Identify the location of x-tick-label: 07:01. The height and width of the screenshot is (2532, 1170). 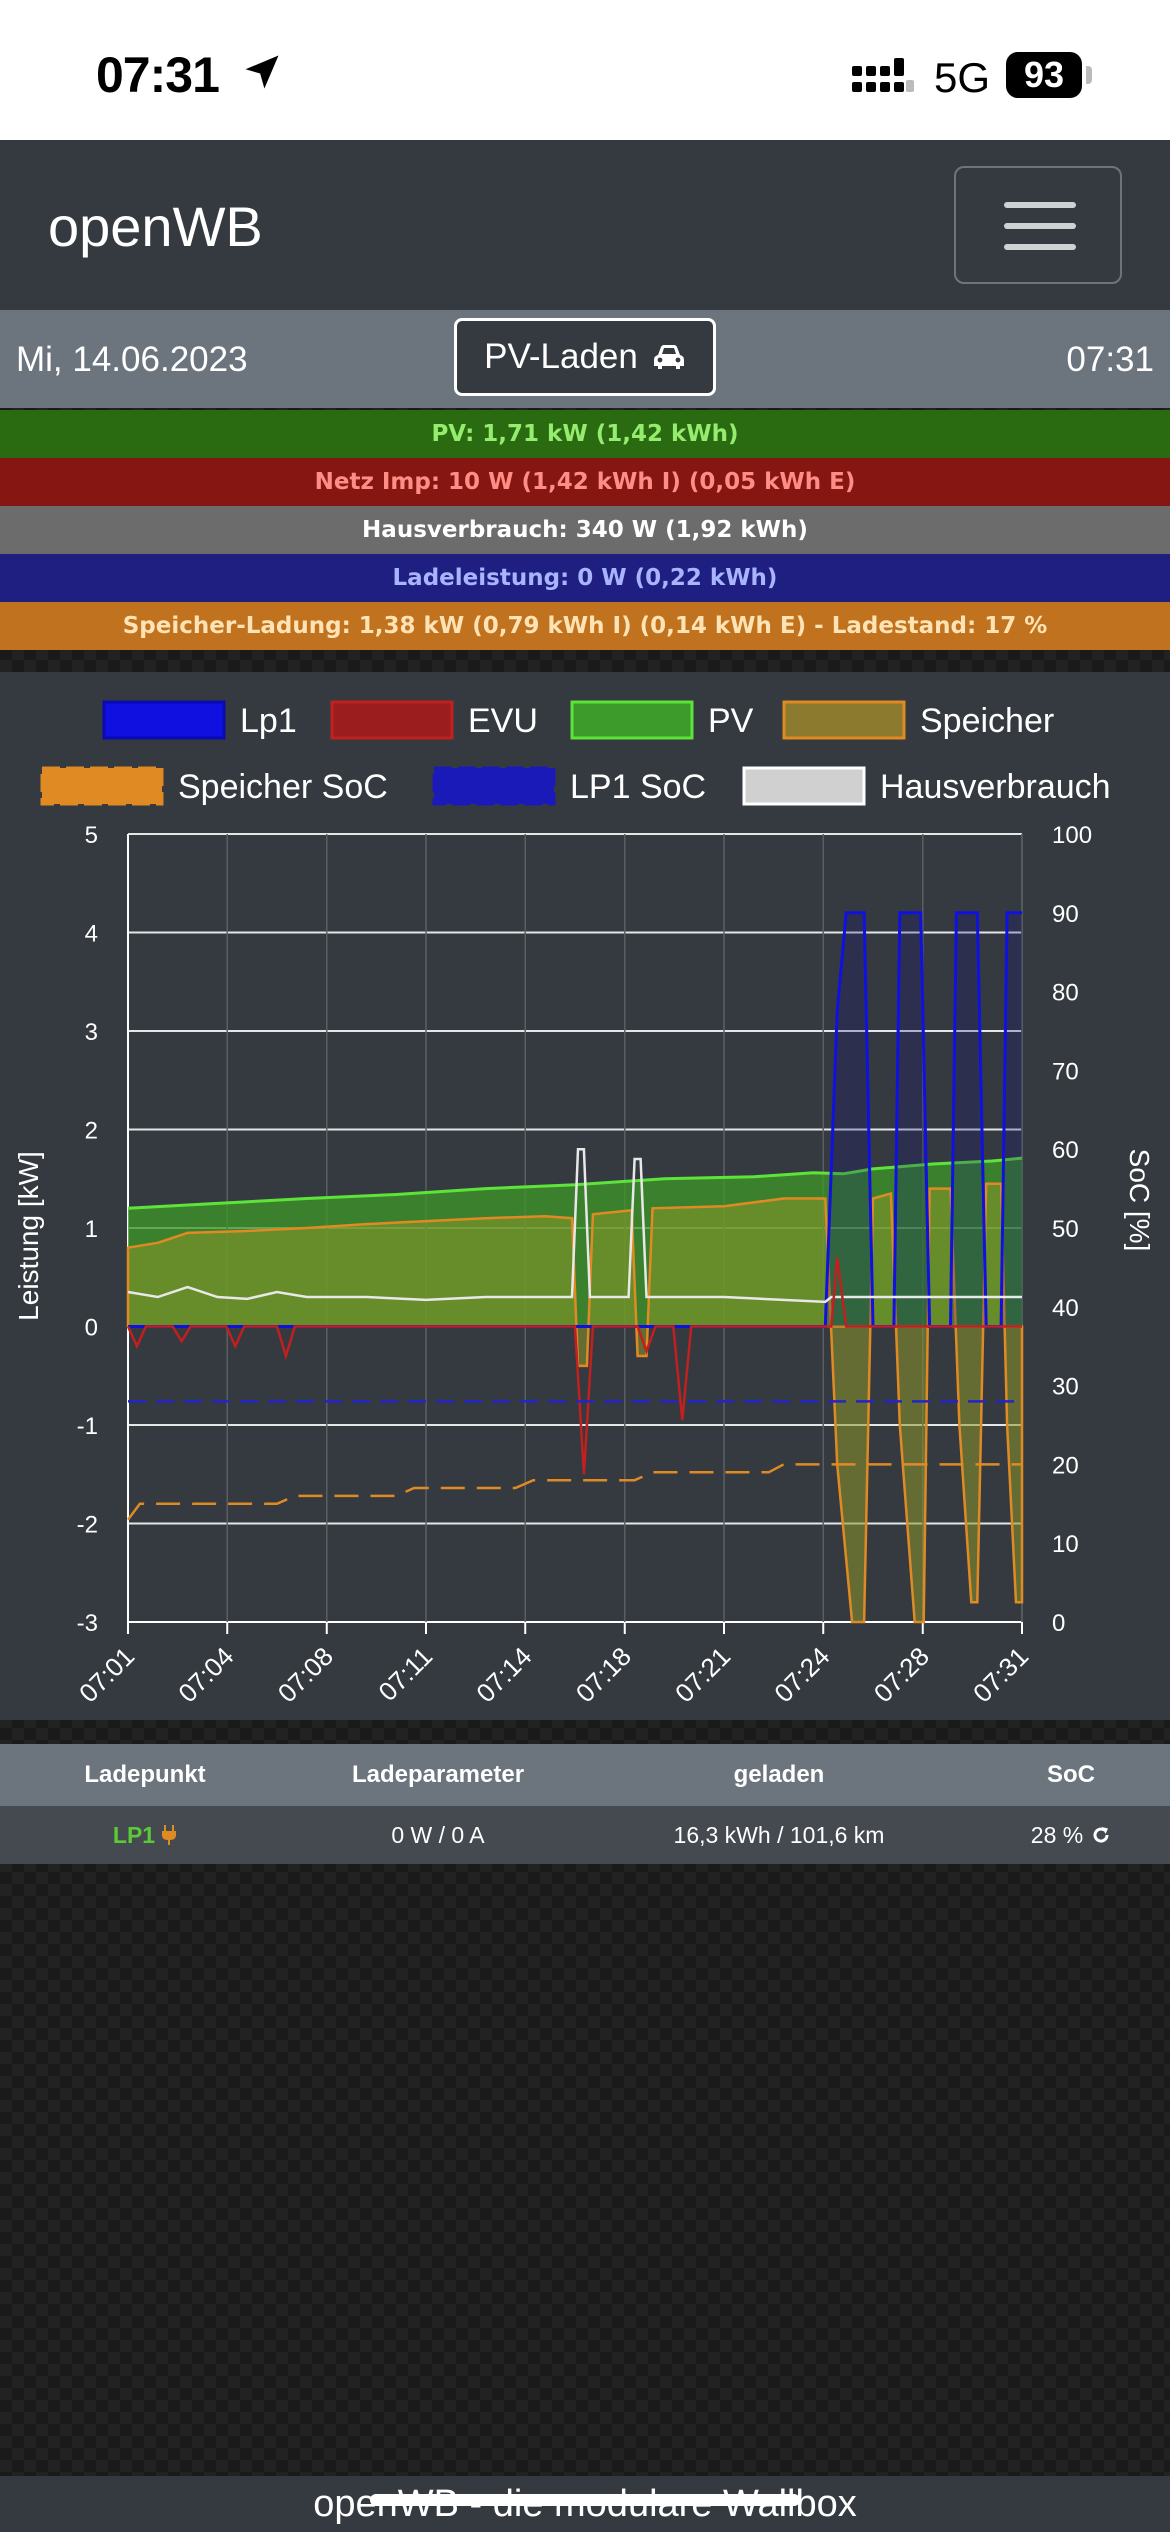
(106, 1674).